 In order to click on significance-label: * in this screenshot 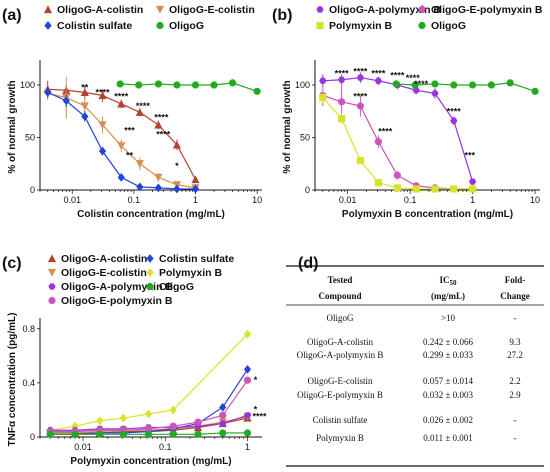, I will do `click(256, 410)`.